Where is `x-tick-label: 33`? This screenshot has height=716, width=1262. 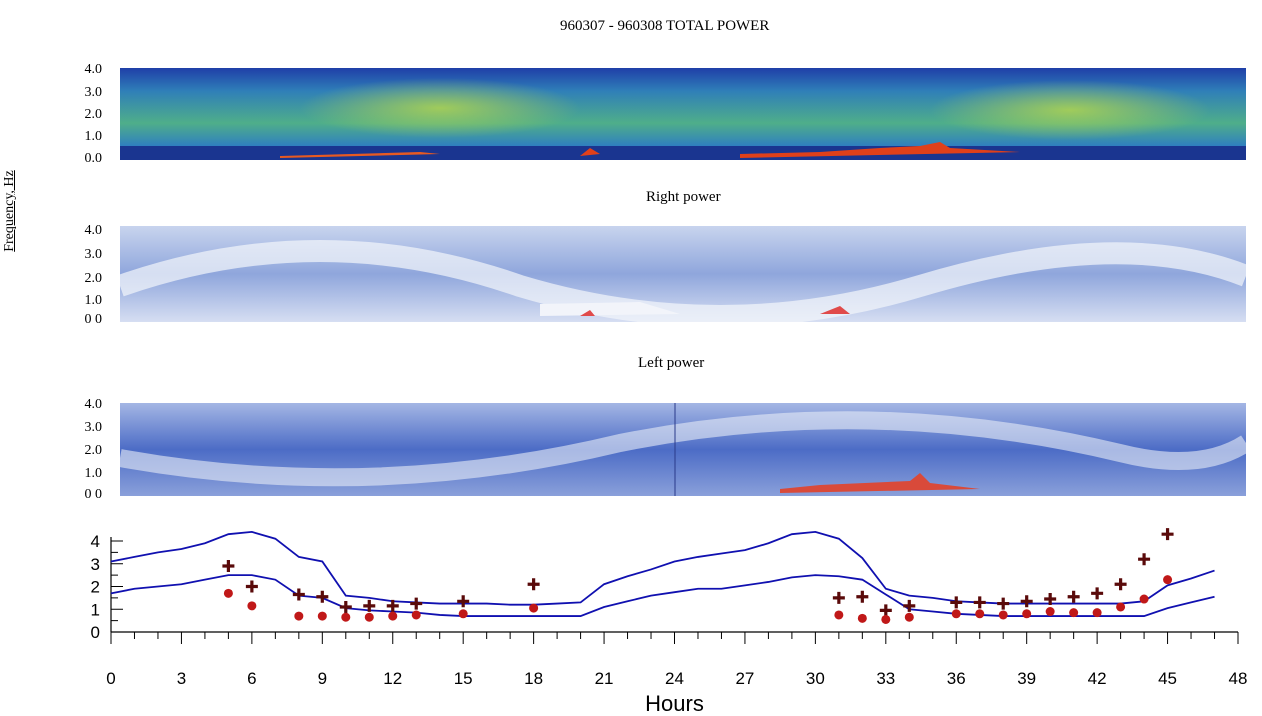 x-tick-label: 33 is located at coordinates (885, 678).